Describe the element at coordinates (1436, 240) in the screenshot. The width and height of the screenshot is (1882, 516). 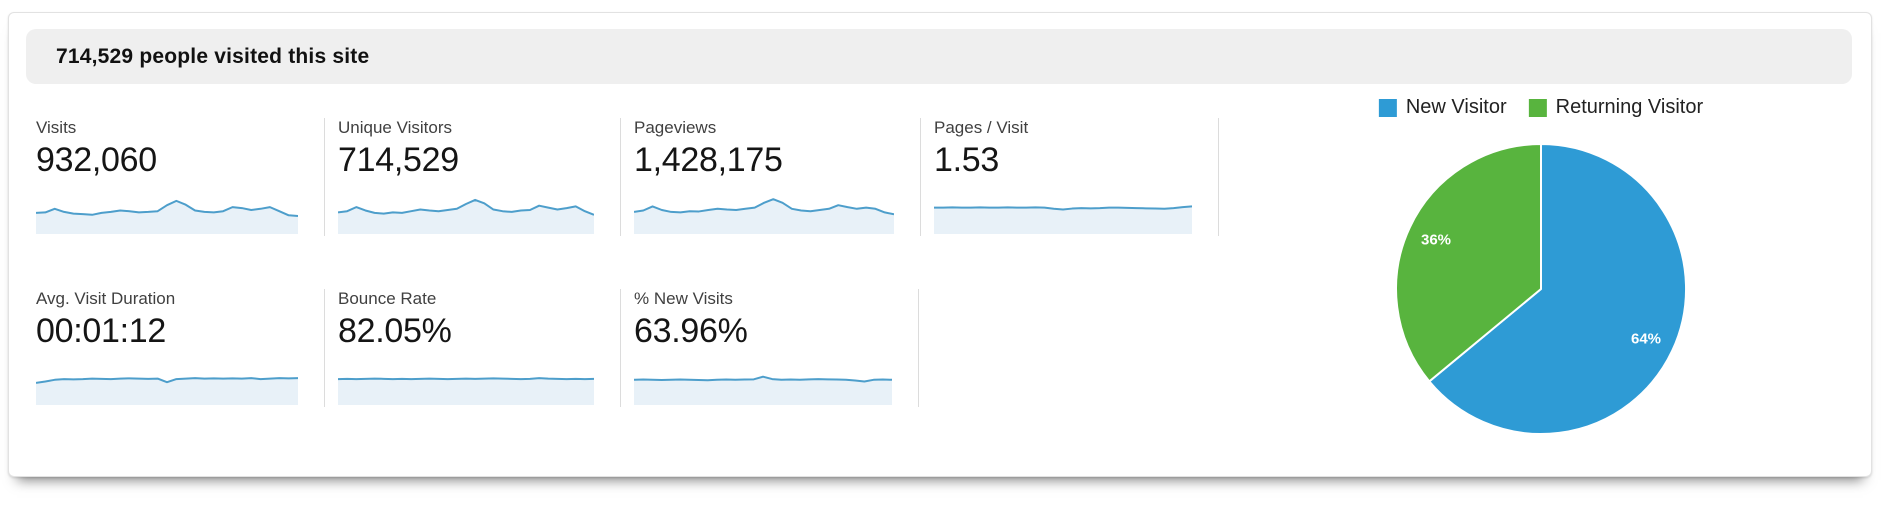
I see `pie-slice-percentage-label: 36%` at that location.